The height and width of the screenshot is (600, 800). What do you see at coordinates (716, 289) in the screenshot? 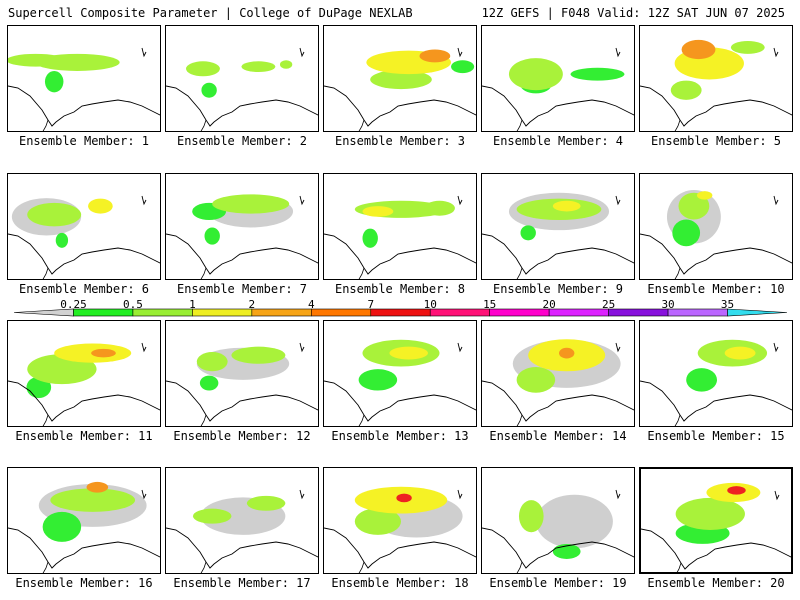
I see `member-caption: Ensemble Member: 10` at bounding box center [716, 289].